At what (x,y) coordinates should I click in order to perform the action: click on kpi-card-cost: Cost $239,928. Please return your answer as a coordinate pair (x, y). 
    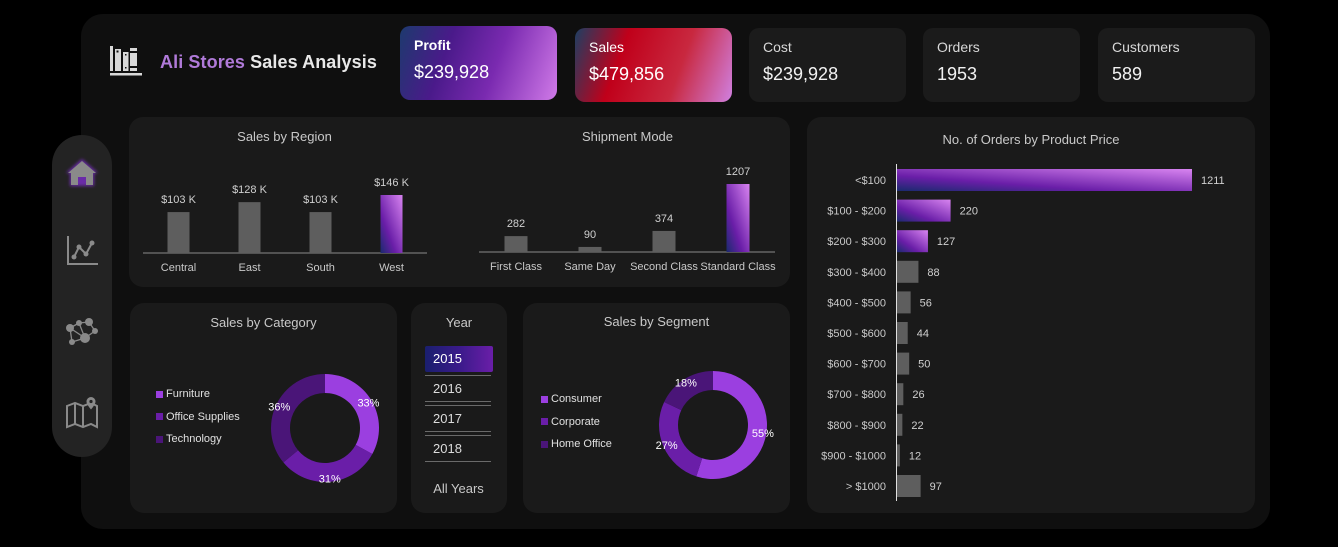
    Looking at the image, I should click on (827, 65).